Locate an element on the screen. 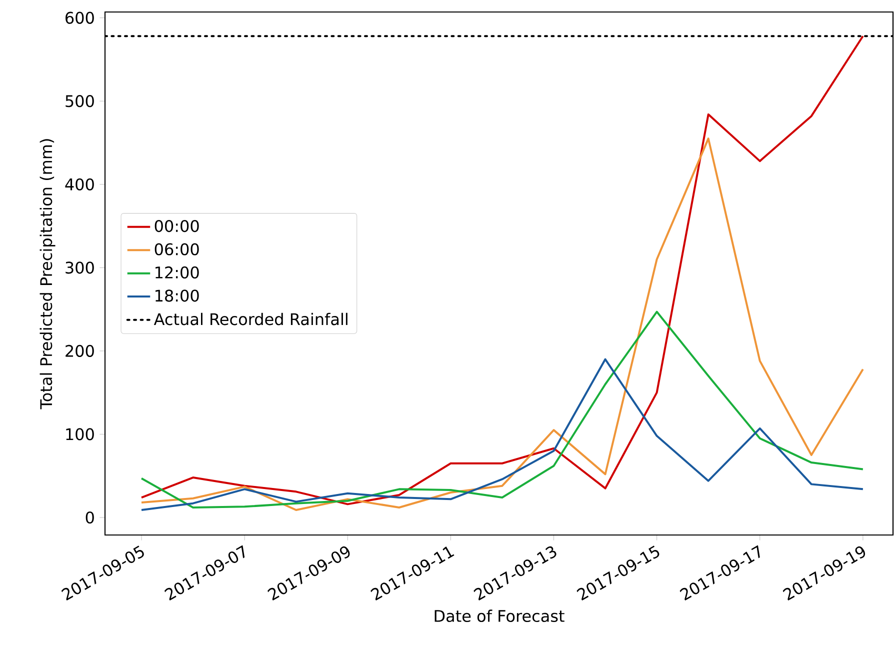 The height and width of the screenshot is (667, 894). legend-label: Actual Recorded Rainfall is located at coordinates (251, 319).